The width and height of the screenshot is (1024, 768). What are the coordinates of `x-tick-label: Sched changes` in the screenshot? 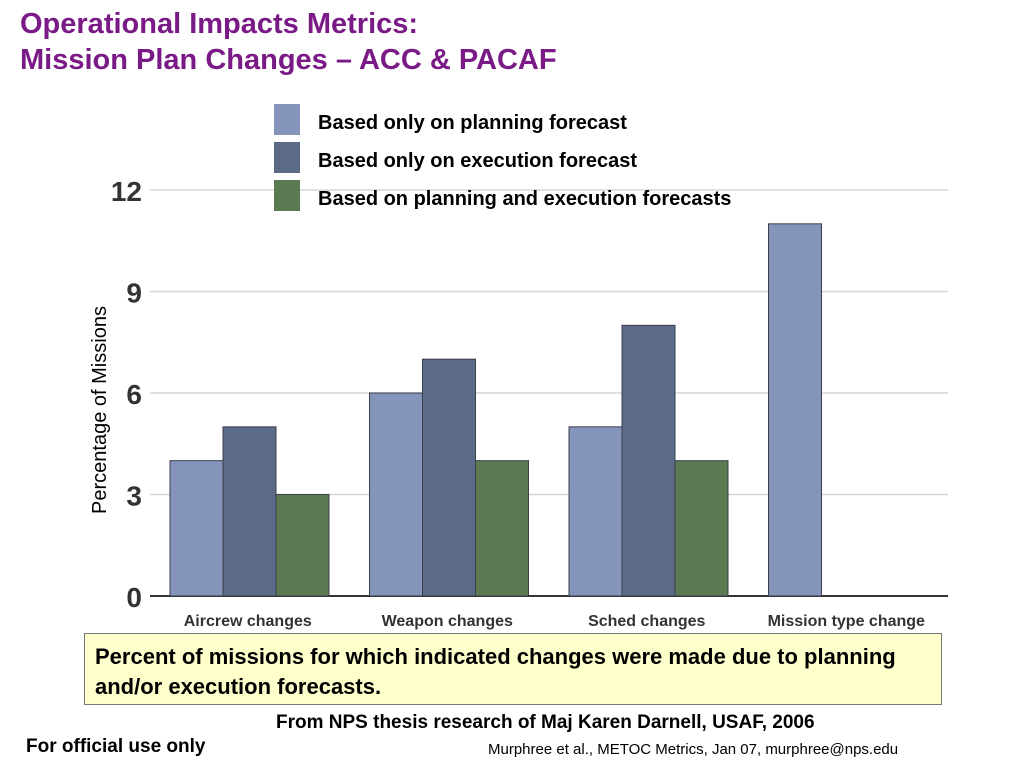 It's located at (646, 621).